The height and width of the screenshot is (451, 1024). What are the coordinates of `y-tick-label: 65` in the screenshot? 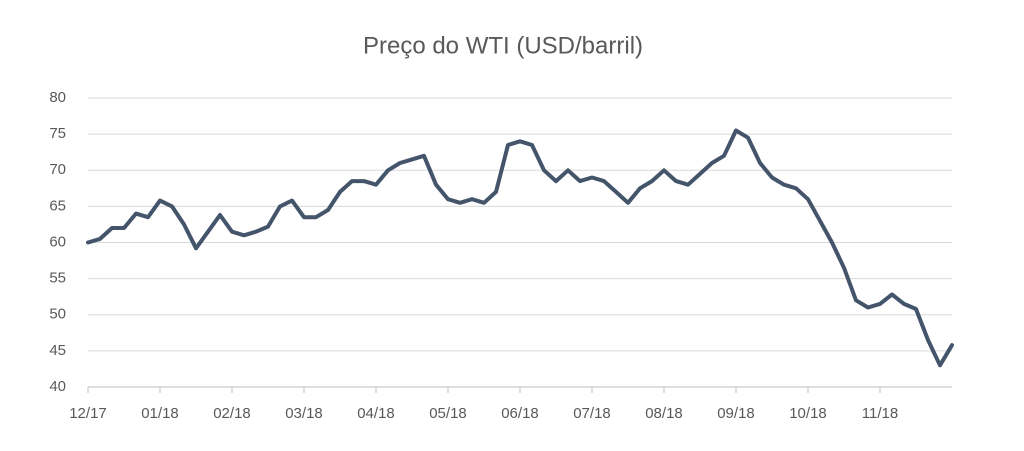 It's located at (57, 205).